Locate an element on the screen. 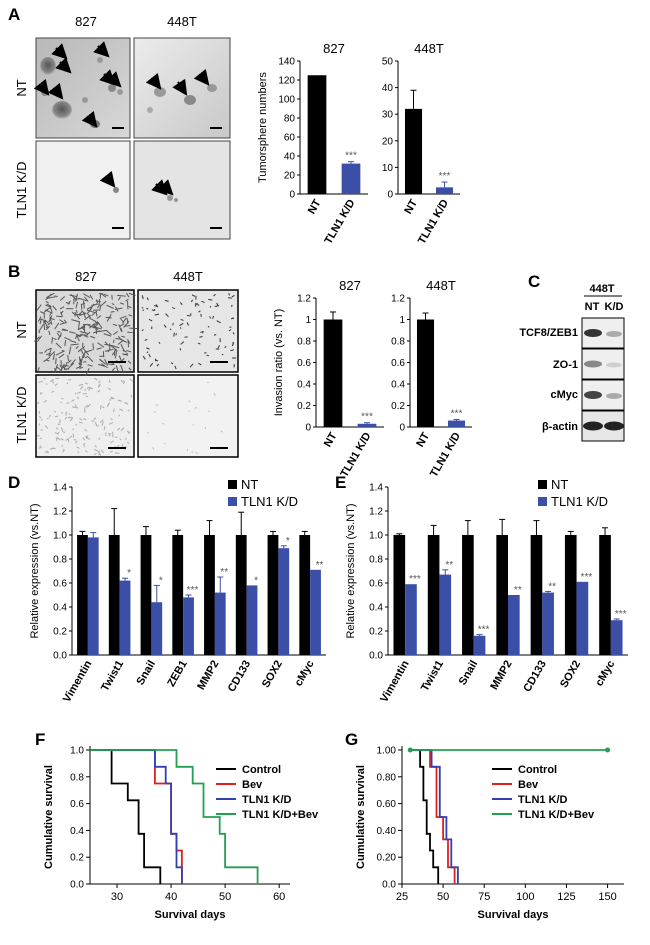  blot-band is located at coordinates (593, 333).